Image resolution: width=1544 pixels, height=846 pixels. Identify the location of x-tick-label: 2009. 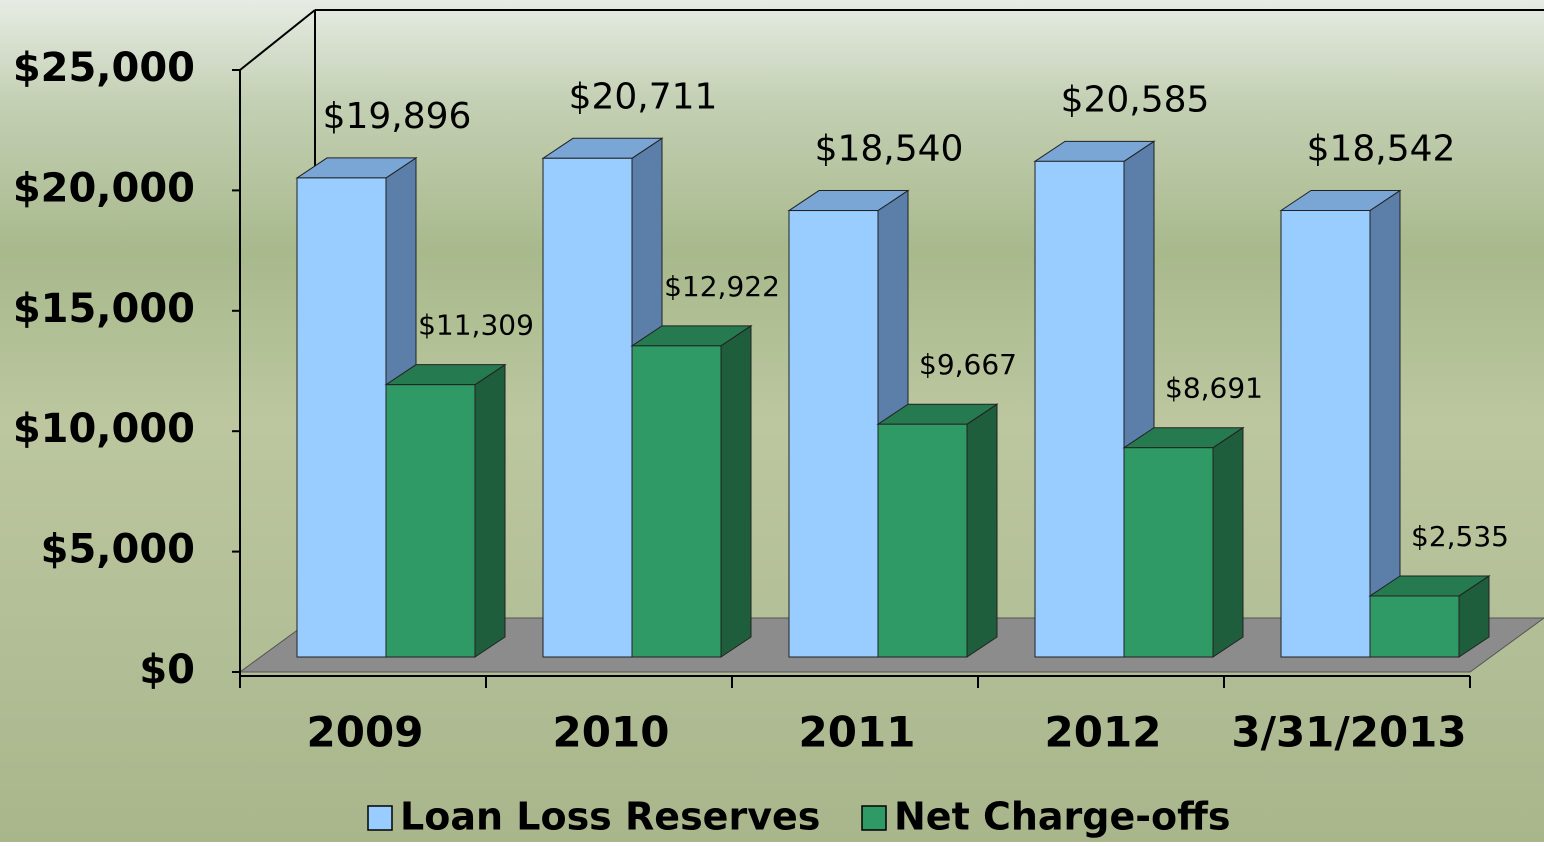
(365, 732).